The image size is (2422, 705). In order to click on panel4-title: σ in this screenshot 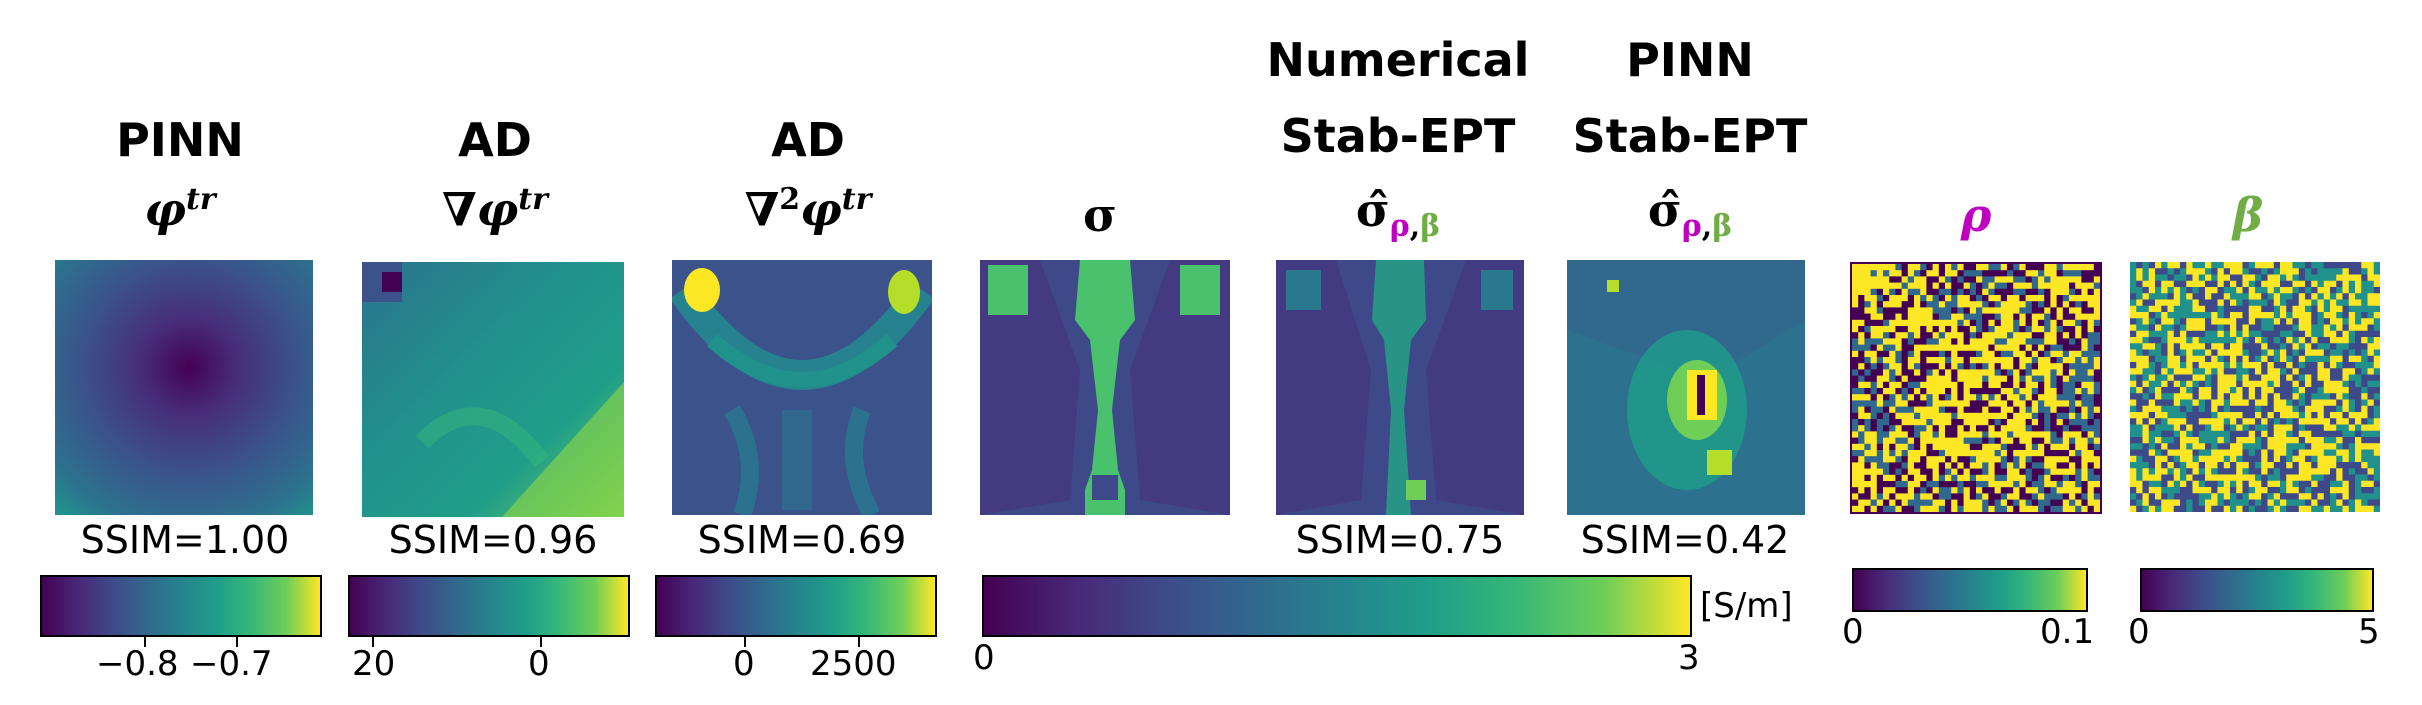, I will do `click(1100, 215)`.